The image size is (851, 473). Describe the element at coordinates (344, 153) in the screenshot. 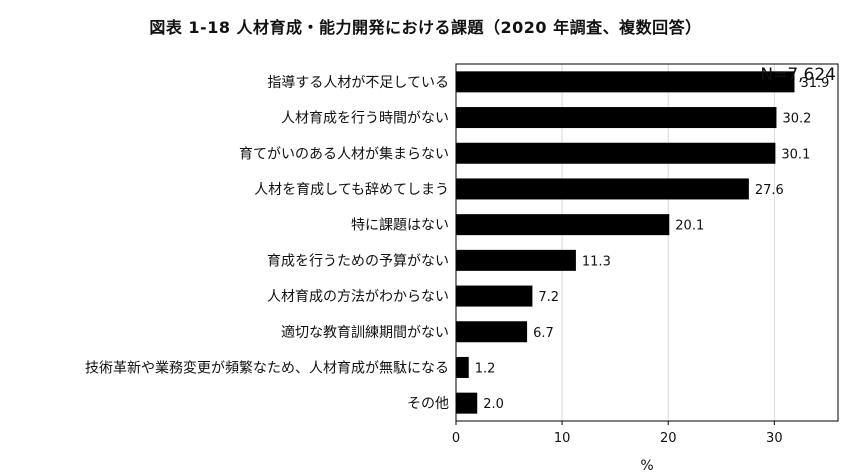

I see `category-label: 育てがいのある人材が集まらない` at that location.